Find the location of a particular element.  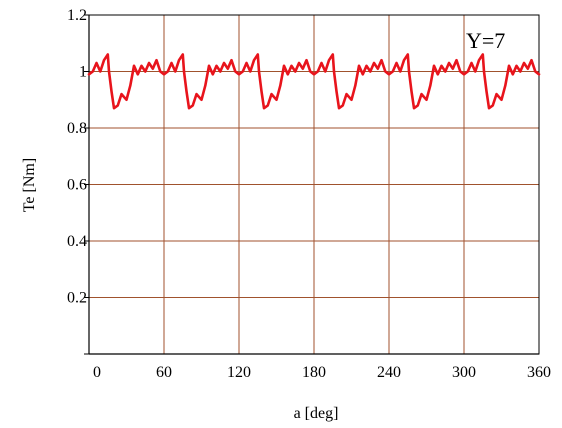

y-tick-label: 0.4 is located at coordinates (77, 241).